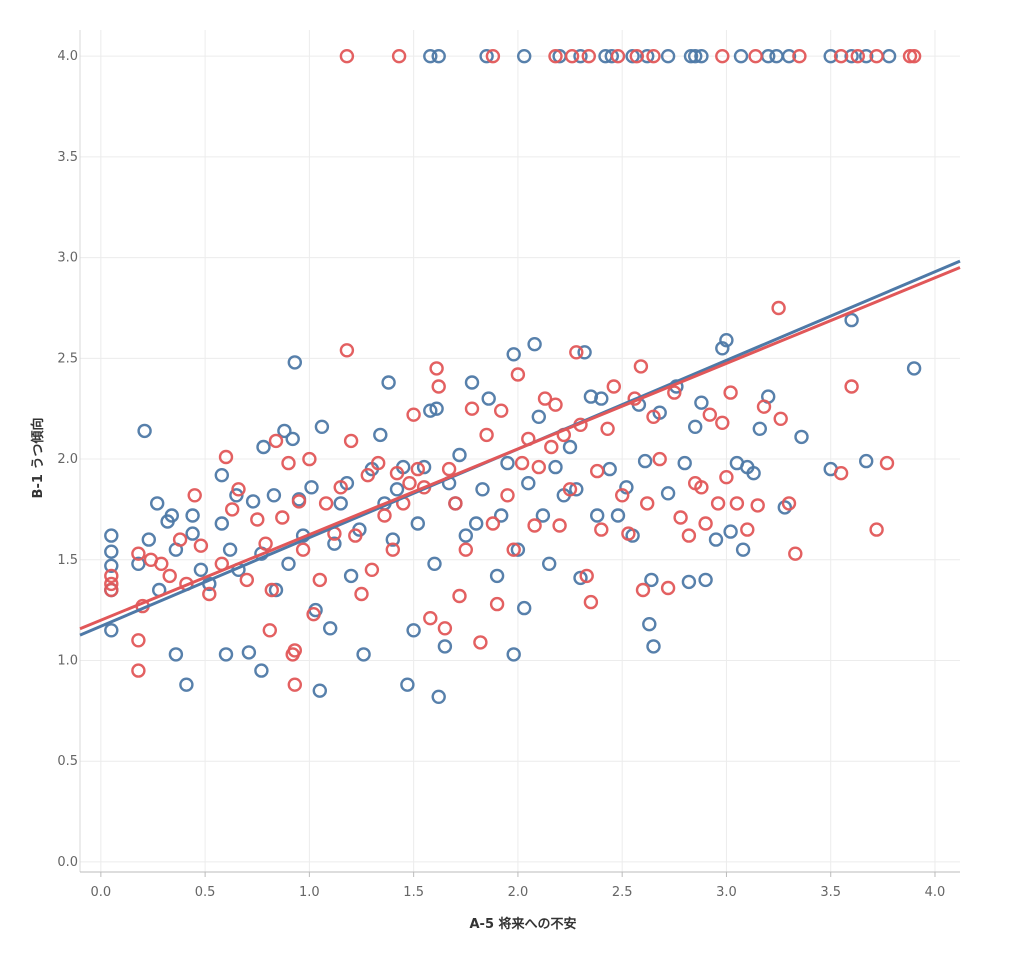  What do you see at coordinates (67, 258) in the screenshot?
I see `y-tick-label: 3.0` at bounding box center [67, 258].